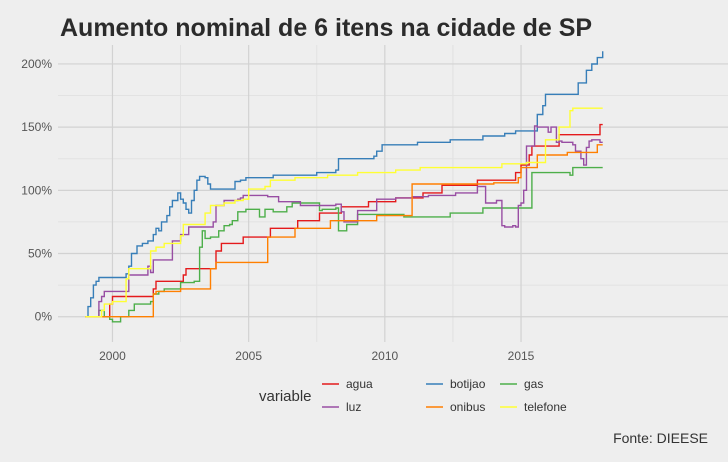  Describe the element at coordinates (521, 356) in the screenshot. I see `x-tick-label: 2015` at that location.